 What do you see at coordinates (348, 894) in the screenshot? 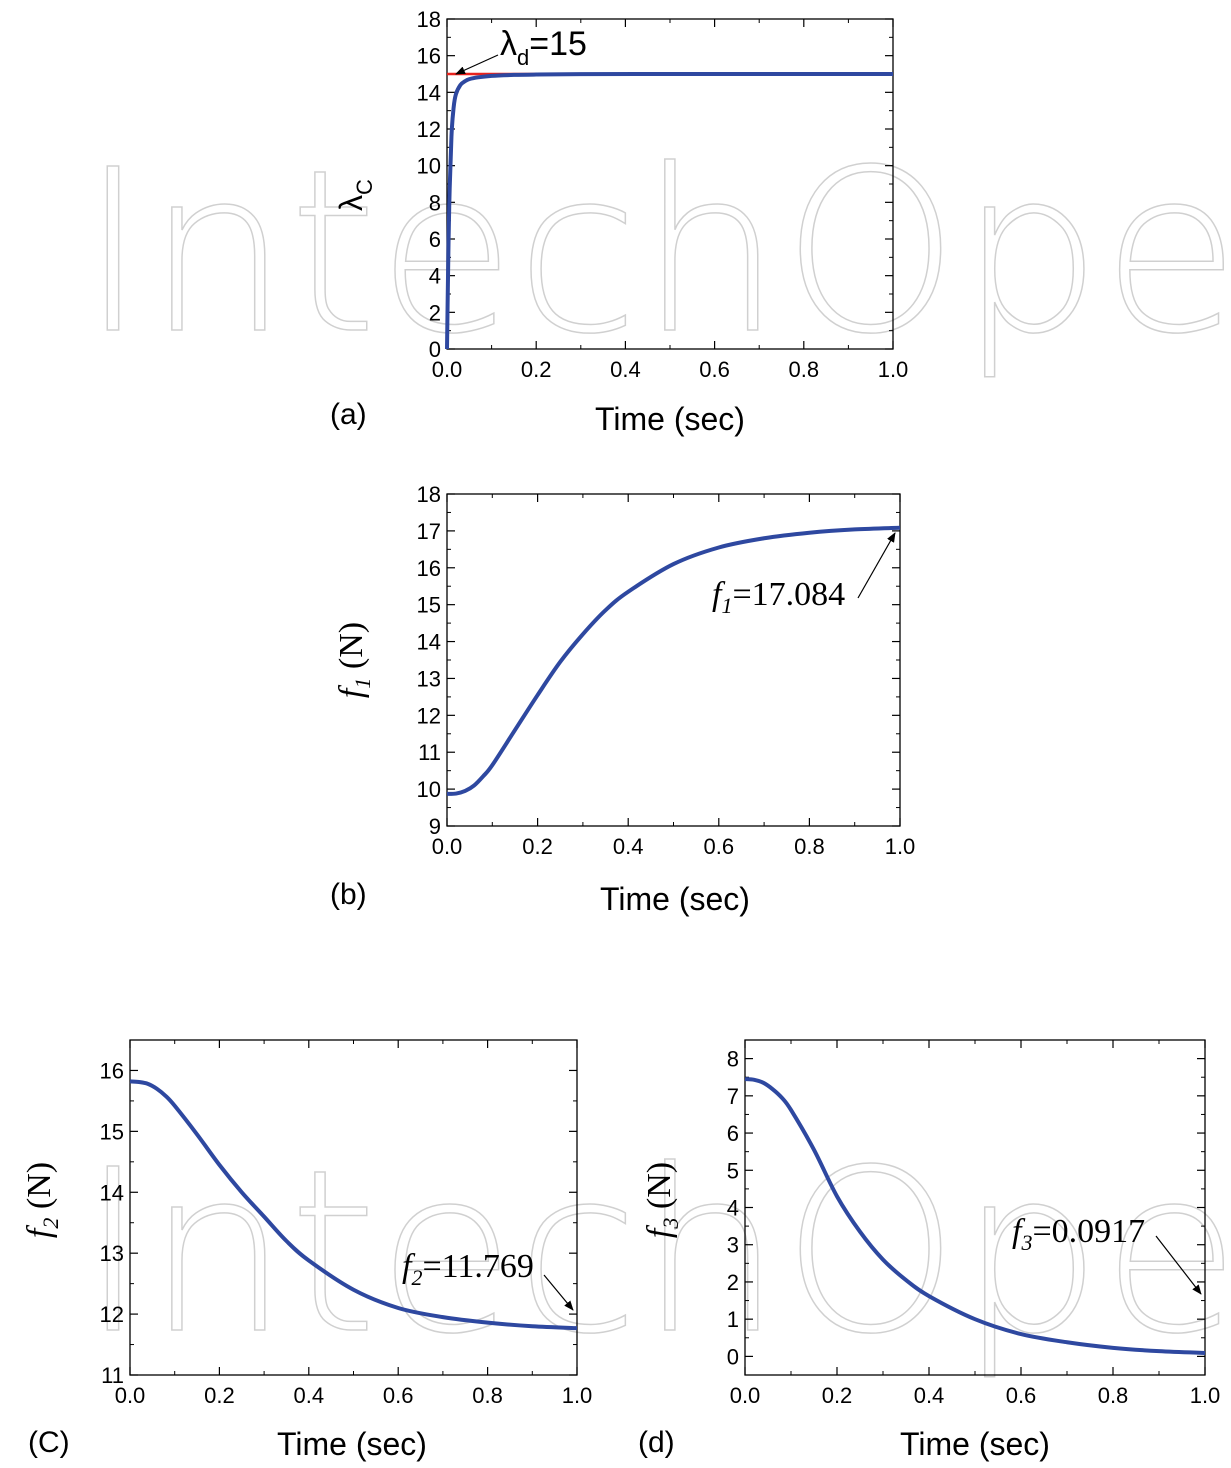
I see `panel-label-b: (b)` at bounding box center [348, 894].